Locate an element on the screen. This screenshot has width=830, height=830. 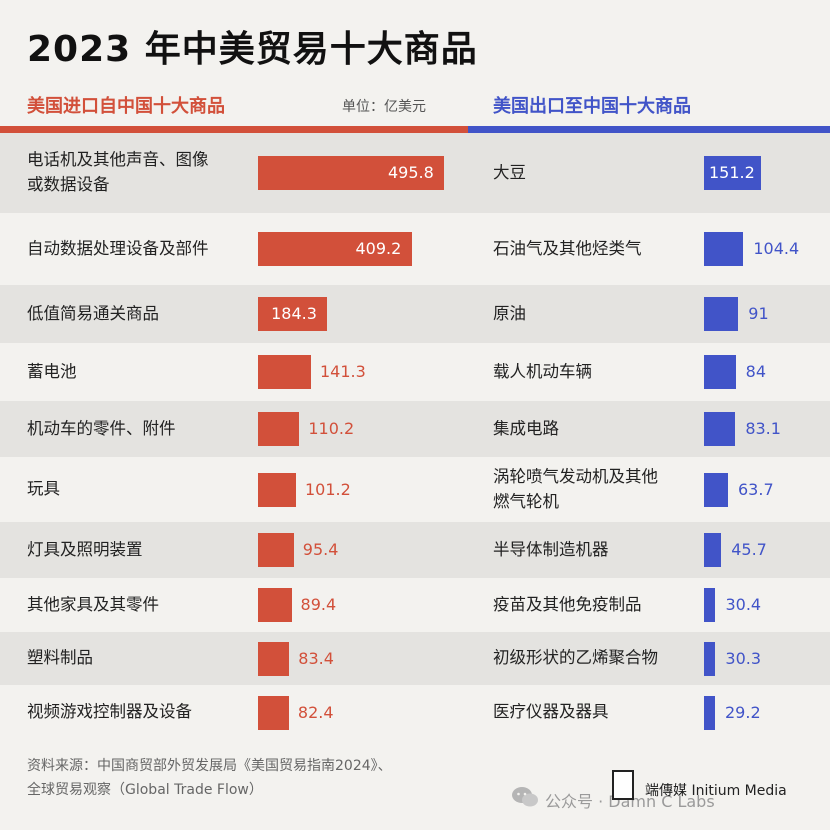
export-category-line: 集成电路 is located at coordinates (526, 428).